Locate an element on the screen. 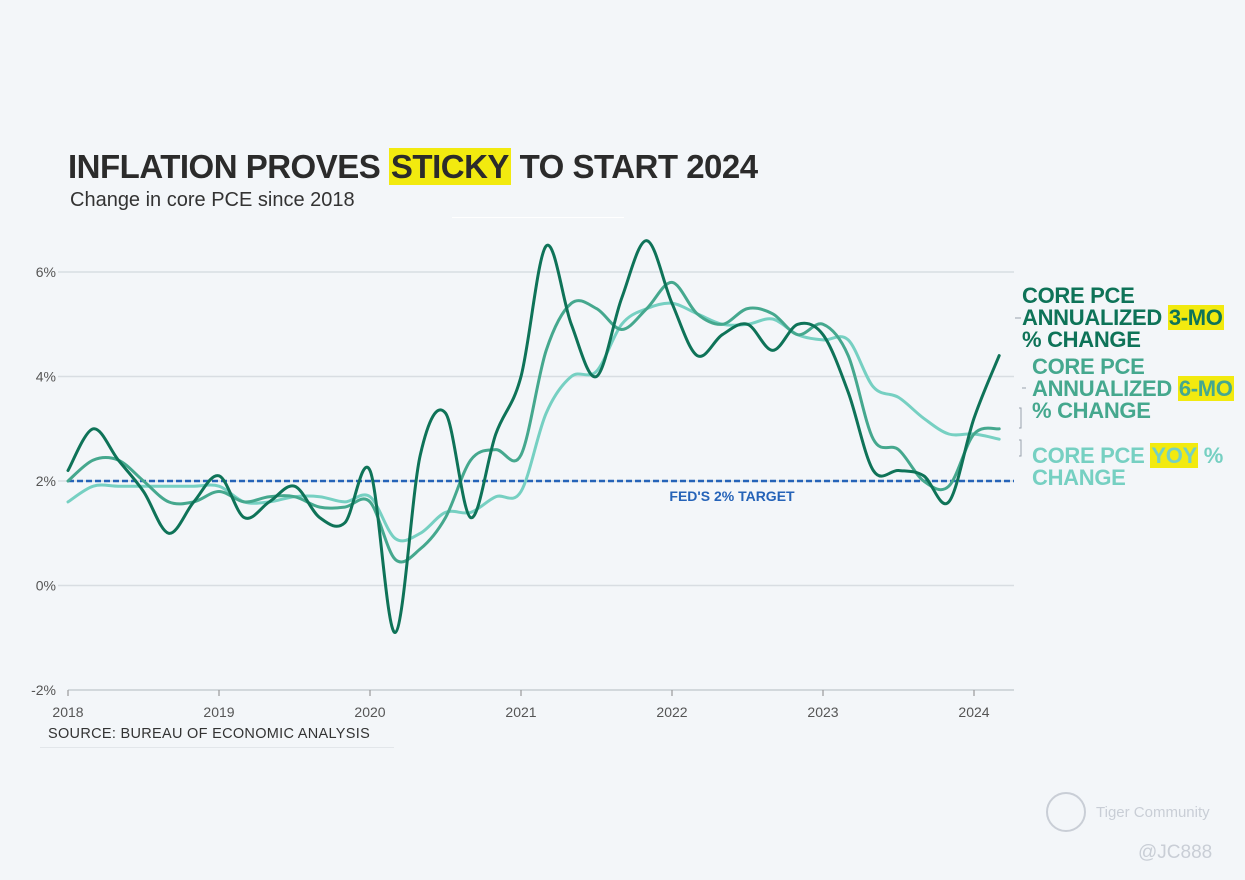 The image size is (1245, 880). chart-title: INFLATION PROVES STICKY TO START 2024 is located at coordinates (413, 167).